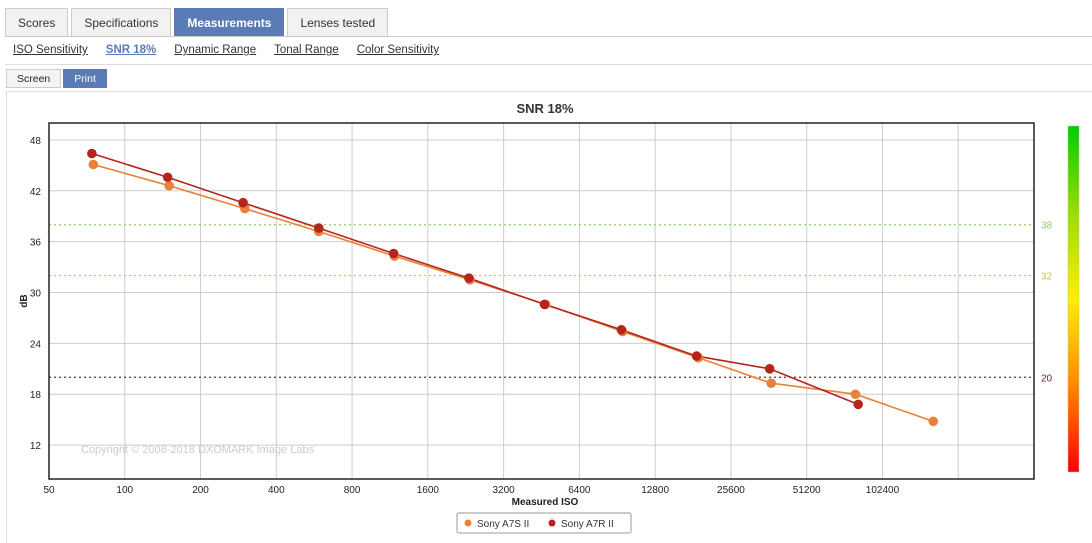 This screenshot has width=1092, height=543. What do you see at coordinates (468, 523) in the screenshot?
I see `legend-marker-a7s` at bounding box center [468, 523].